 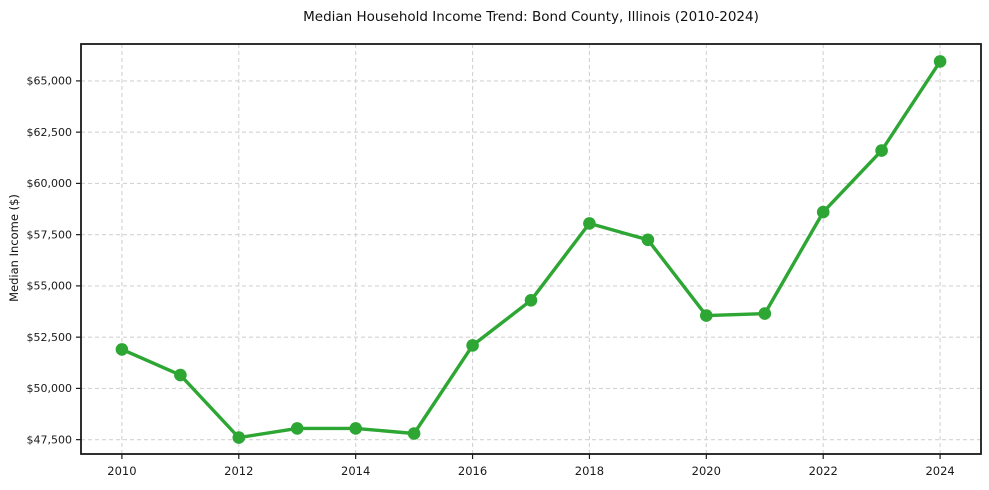 What do you see at coordinates (531, 300) in the screenshot?
I see `data-point-2017` at bounding box center [531, 300].